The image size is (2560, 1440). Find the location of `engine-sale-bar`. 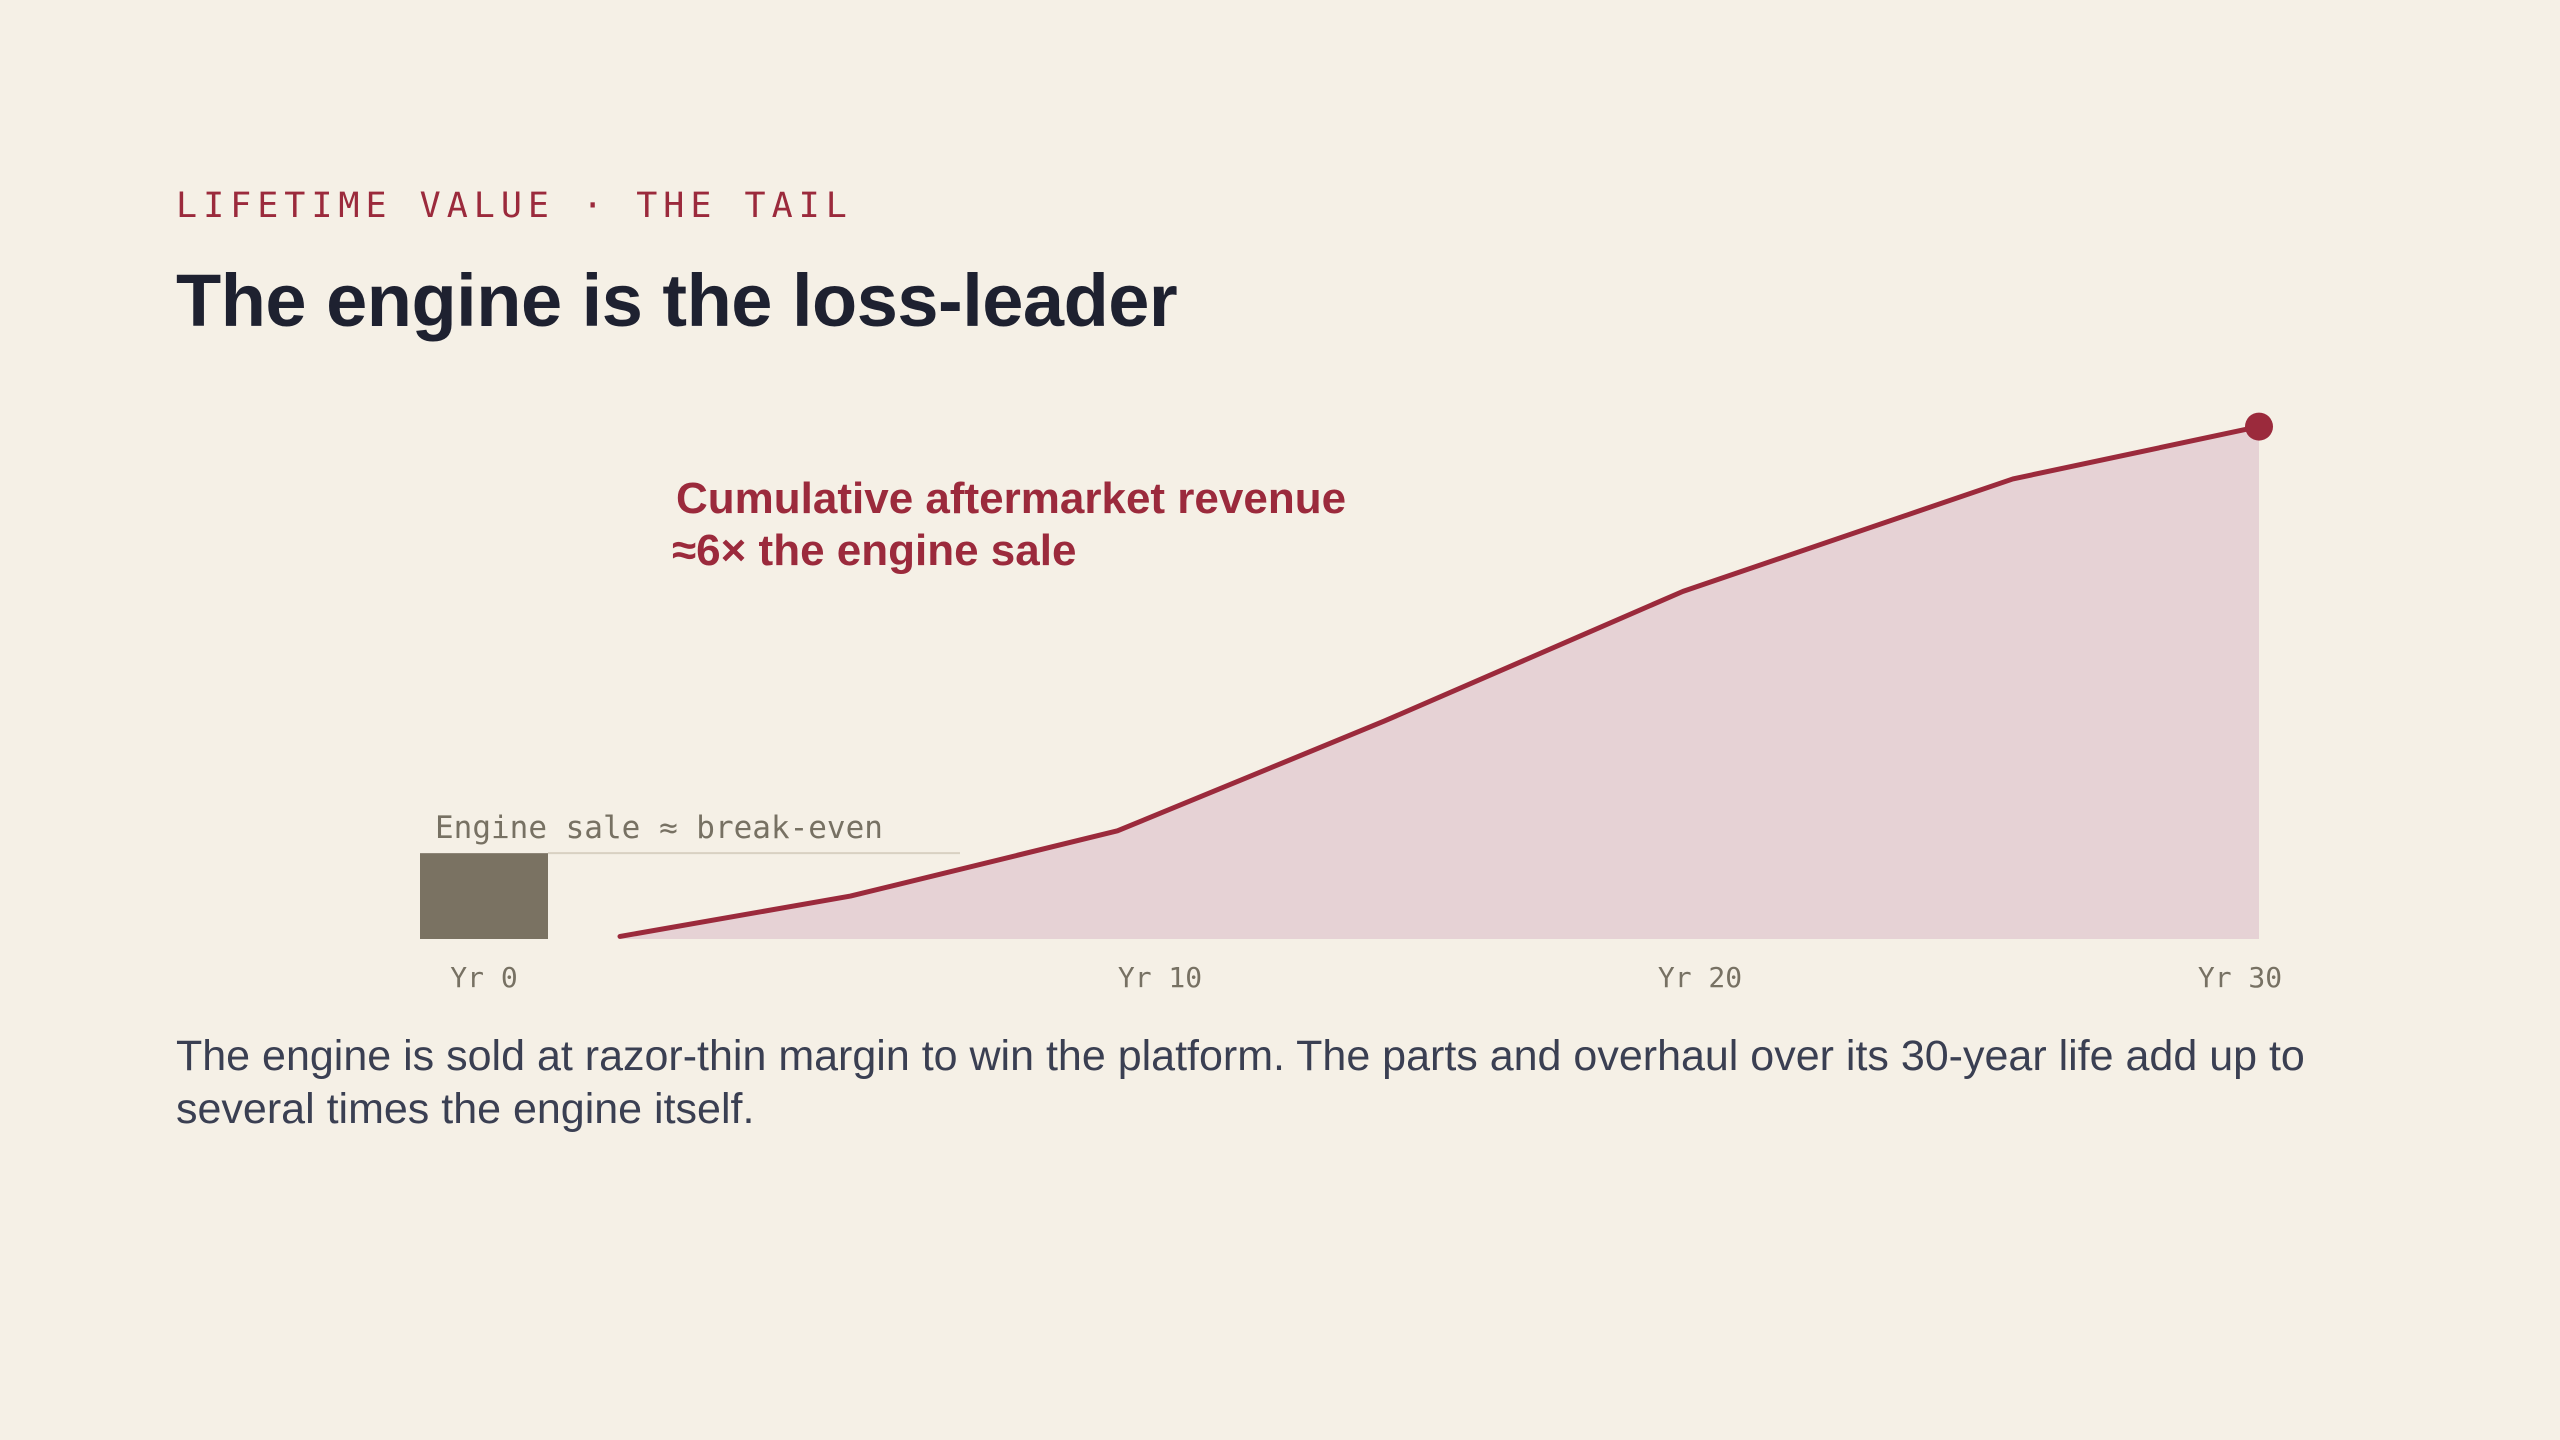

engine-sale-bar is located at coordinates (484, 896).